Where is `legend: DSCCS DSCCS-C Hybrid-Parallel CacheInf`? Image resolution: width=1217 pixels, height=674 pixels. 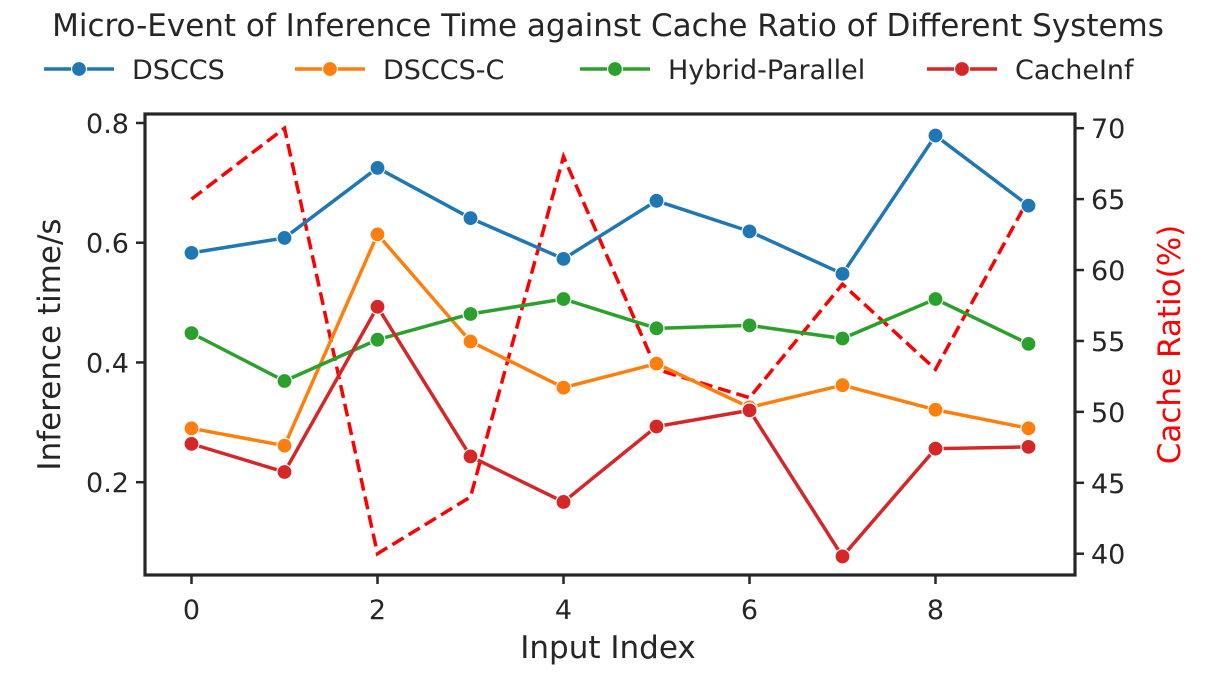
legend: DSCCS DSCCS-C Hybrid-Parallel CacheInf is located at coordinates (589, 70).